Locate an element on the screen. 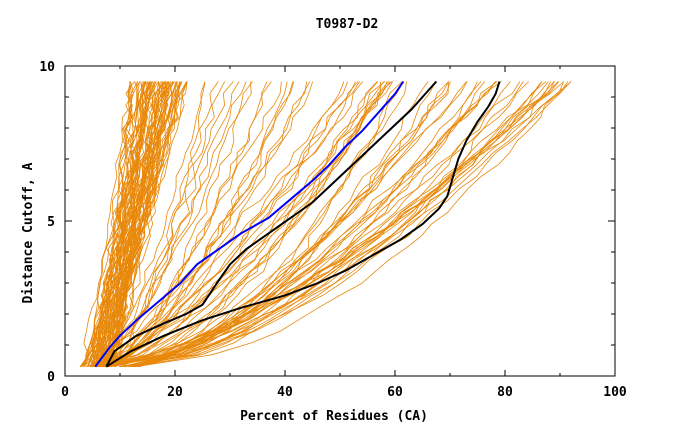 The image size is (680, 440). y-tick-label: 10 is located at coordinates (47, 67).